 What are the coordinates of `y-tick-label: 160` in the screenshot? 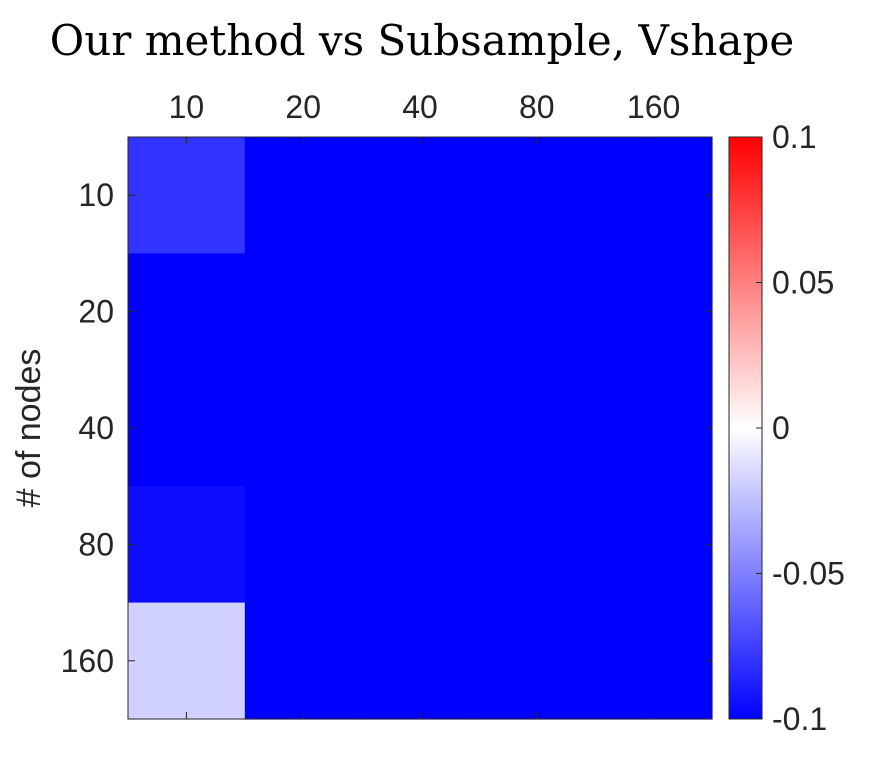 It's located at (87, 661).